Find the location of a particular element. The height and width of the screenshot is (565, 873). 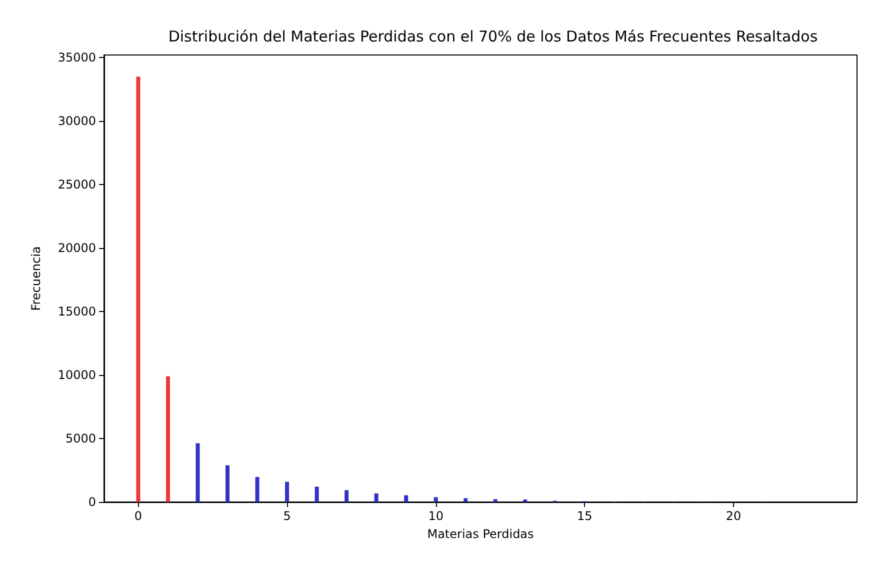

y-tick-label: 5000 is located at coordinates (80, 439).